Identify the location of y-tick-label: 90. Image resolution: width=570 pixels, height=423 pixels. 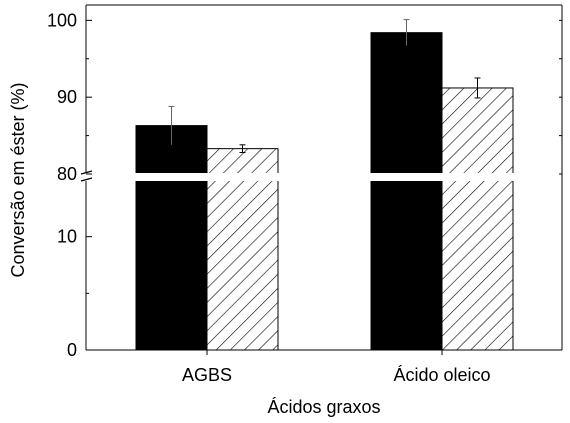
(67, 97).